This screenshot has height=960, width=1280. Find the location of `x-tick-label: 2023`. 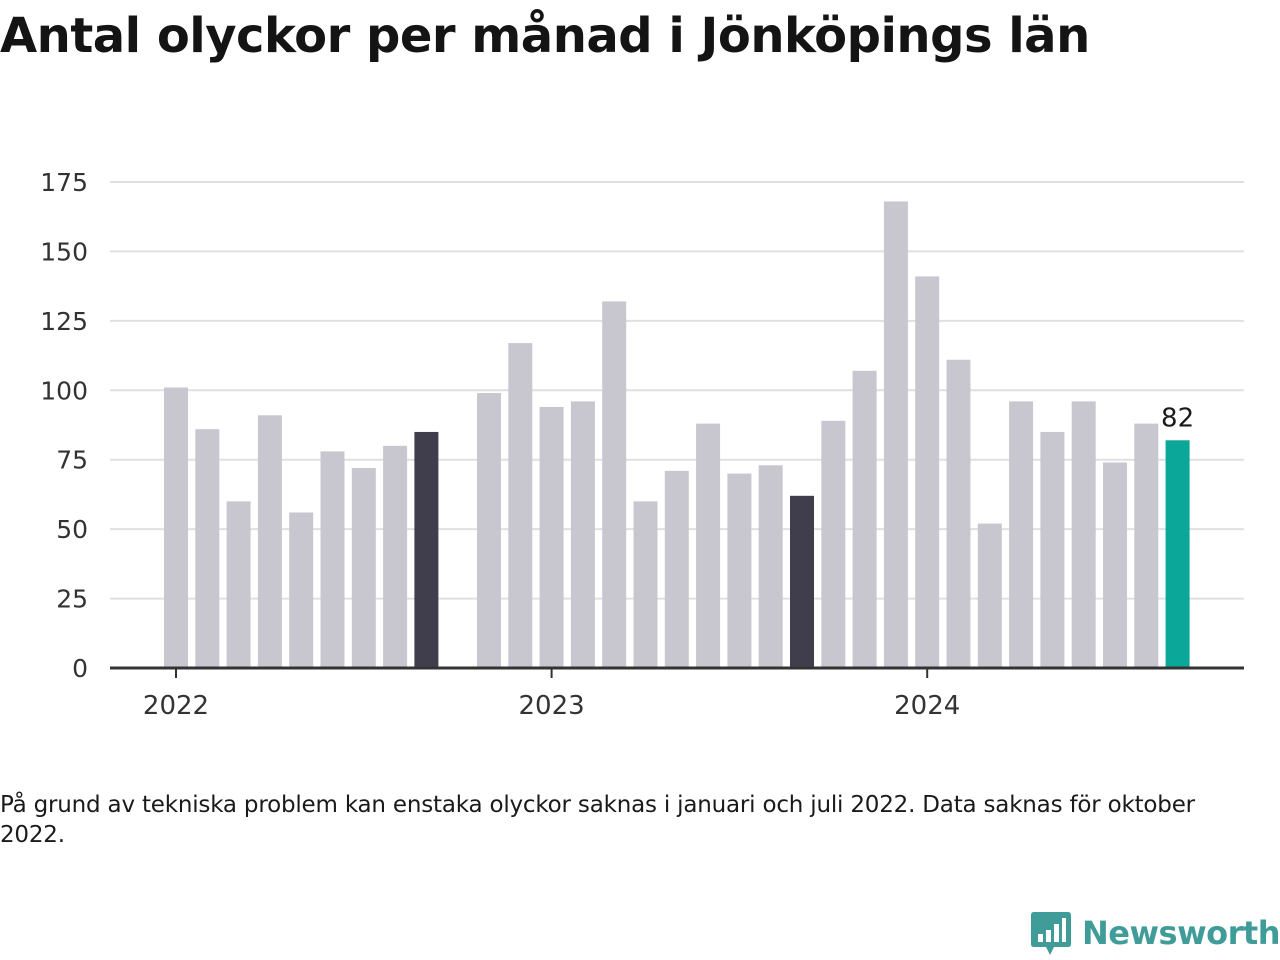

x-tick-label: 2023 is located at coordinates (552, 706).